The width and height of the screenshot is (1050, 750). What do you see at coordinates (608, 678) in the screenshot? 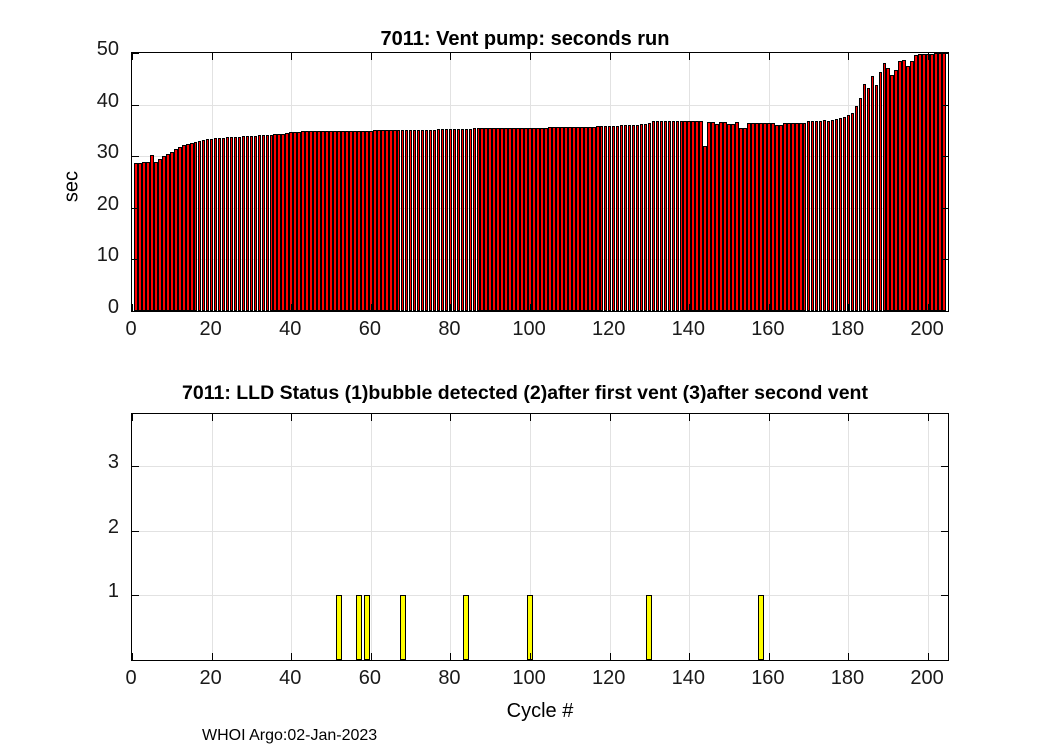
I see `xtick-label: 120` at bounding box center [608, 678].